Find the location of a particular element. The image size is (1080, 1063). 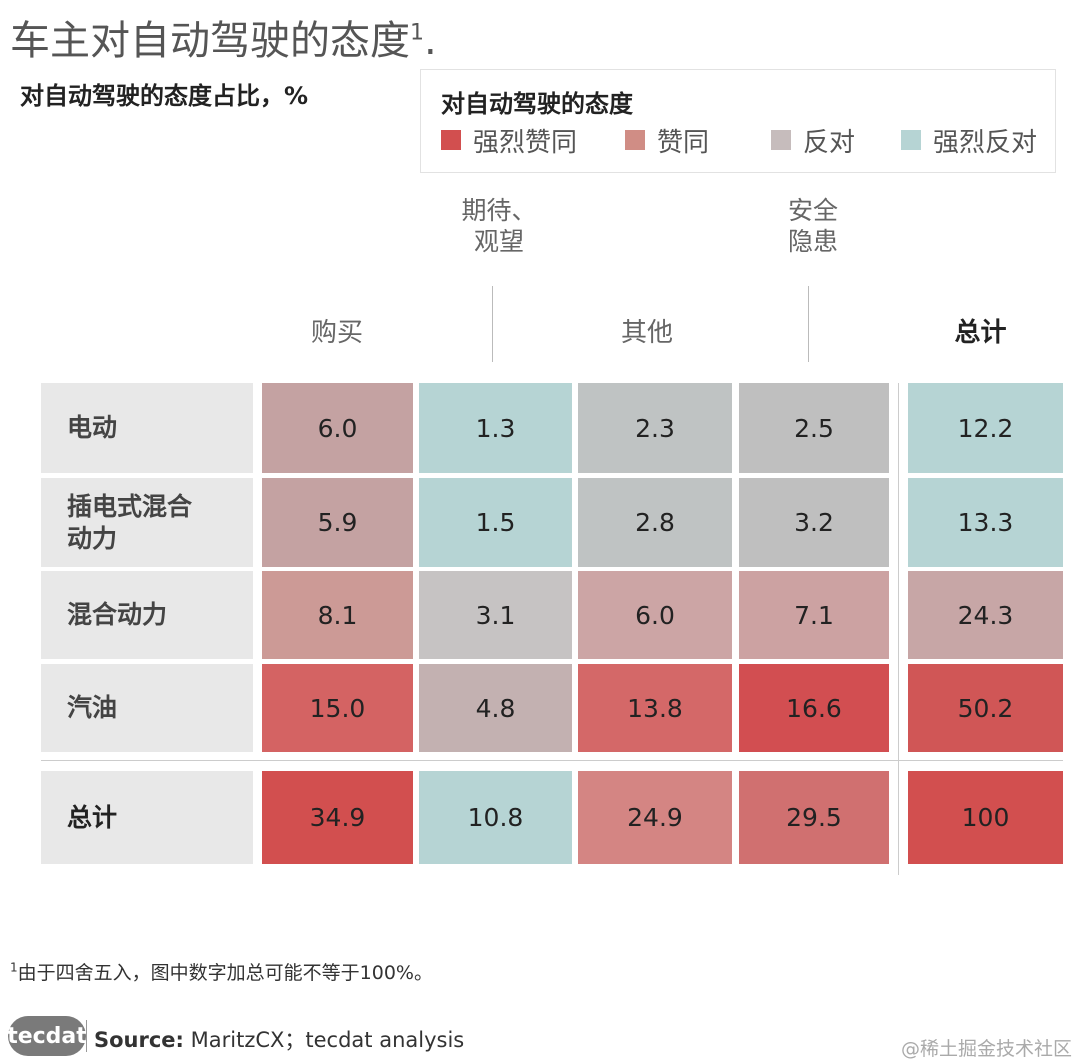

cell-hybrid-safety-concern: 7.1 is located at coordinates (814, 615).